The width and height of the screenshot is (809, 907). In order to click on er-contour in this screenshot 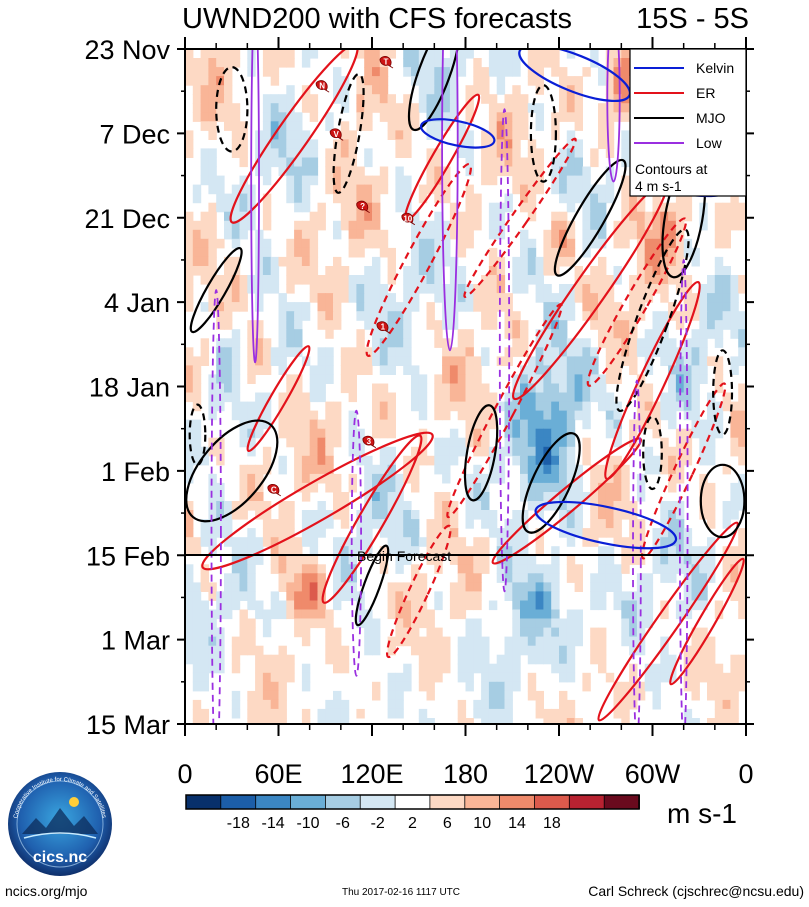, I will do `click(418, 591)`.